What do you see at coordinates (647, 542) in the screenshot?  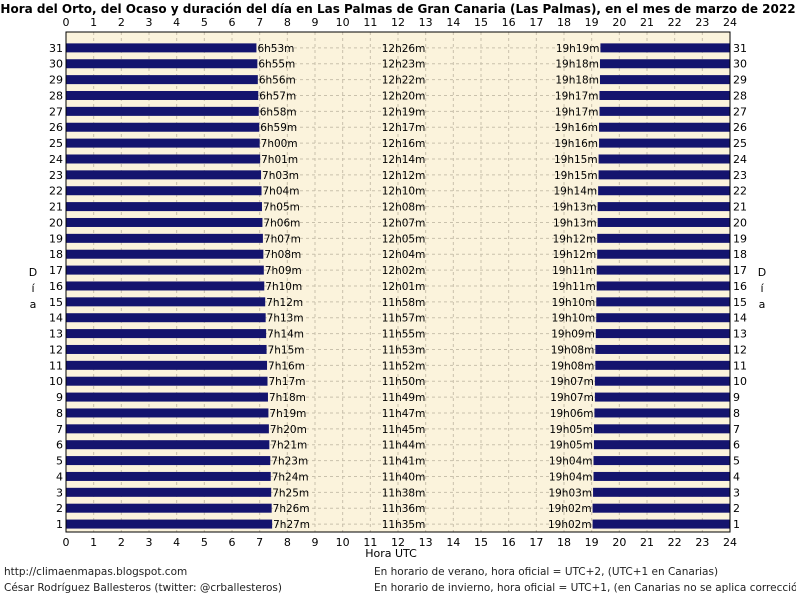 I see `x-tick-label-bottom: 21` at bounding box center [647, 542].